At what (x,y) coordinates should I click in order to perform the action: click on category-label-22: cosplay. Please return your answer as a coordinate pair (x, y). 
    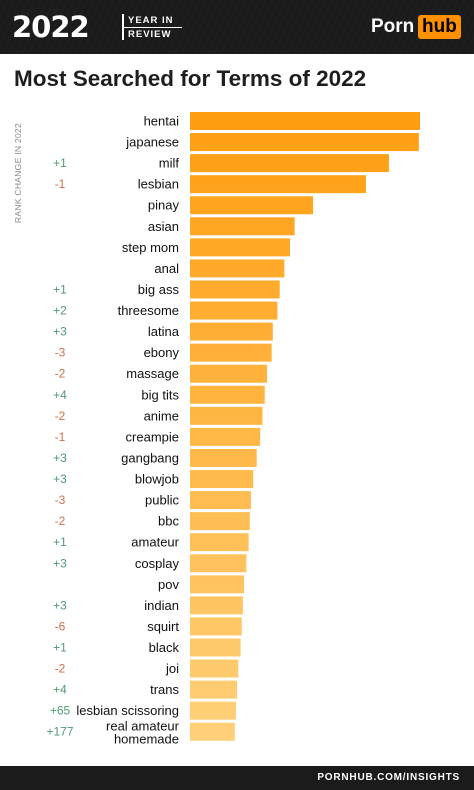
    Looking at the image, I should click on (157, 563).